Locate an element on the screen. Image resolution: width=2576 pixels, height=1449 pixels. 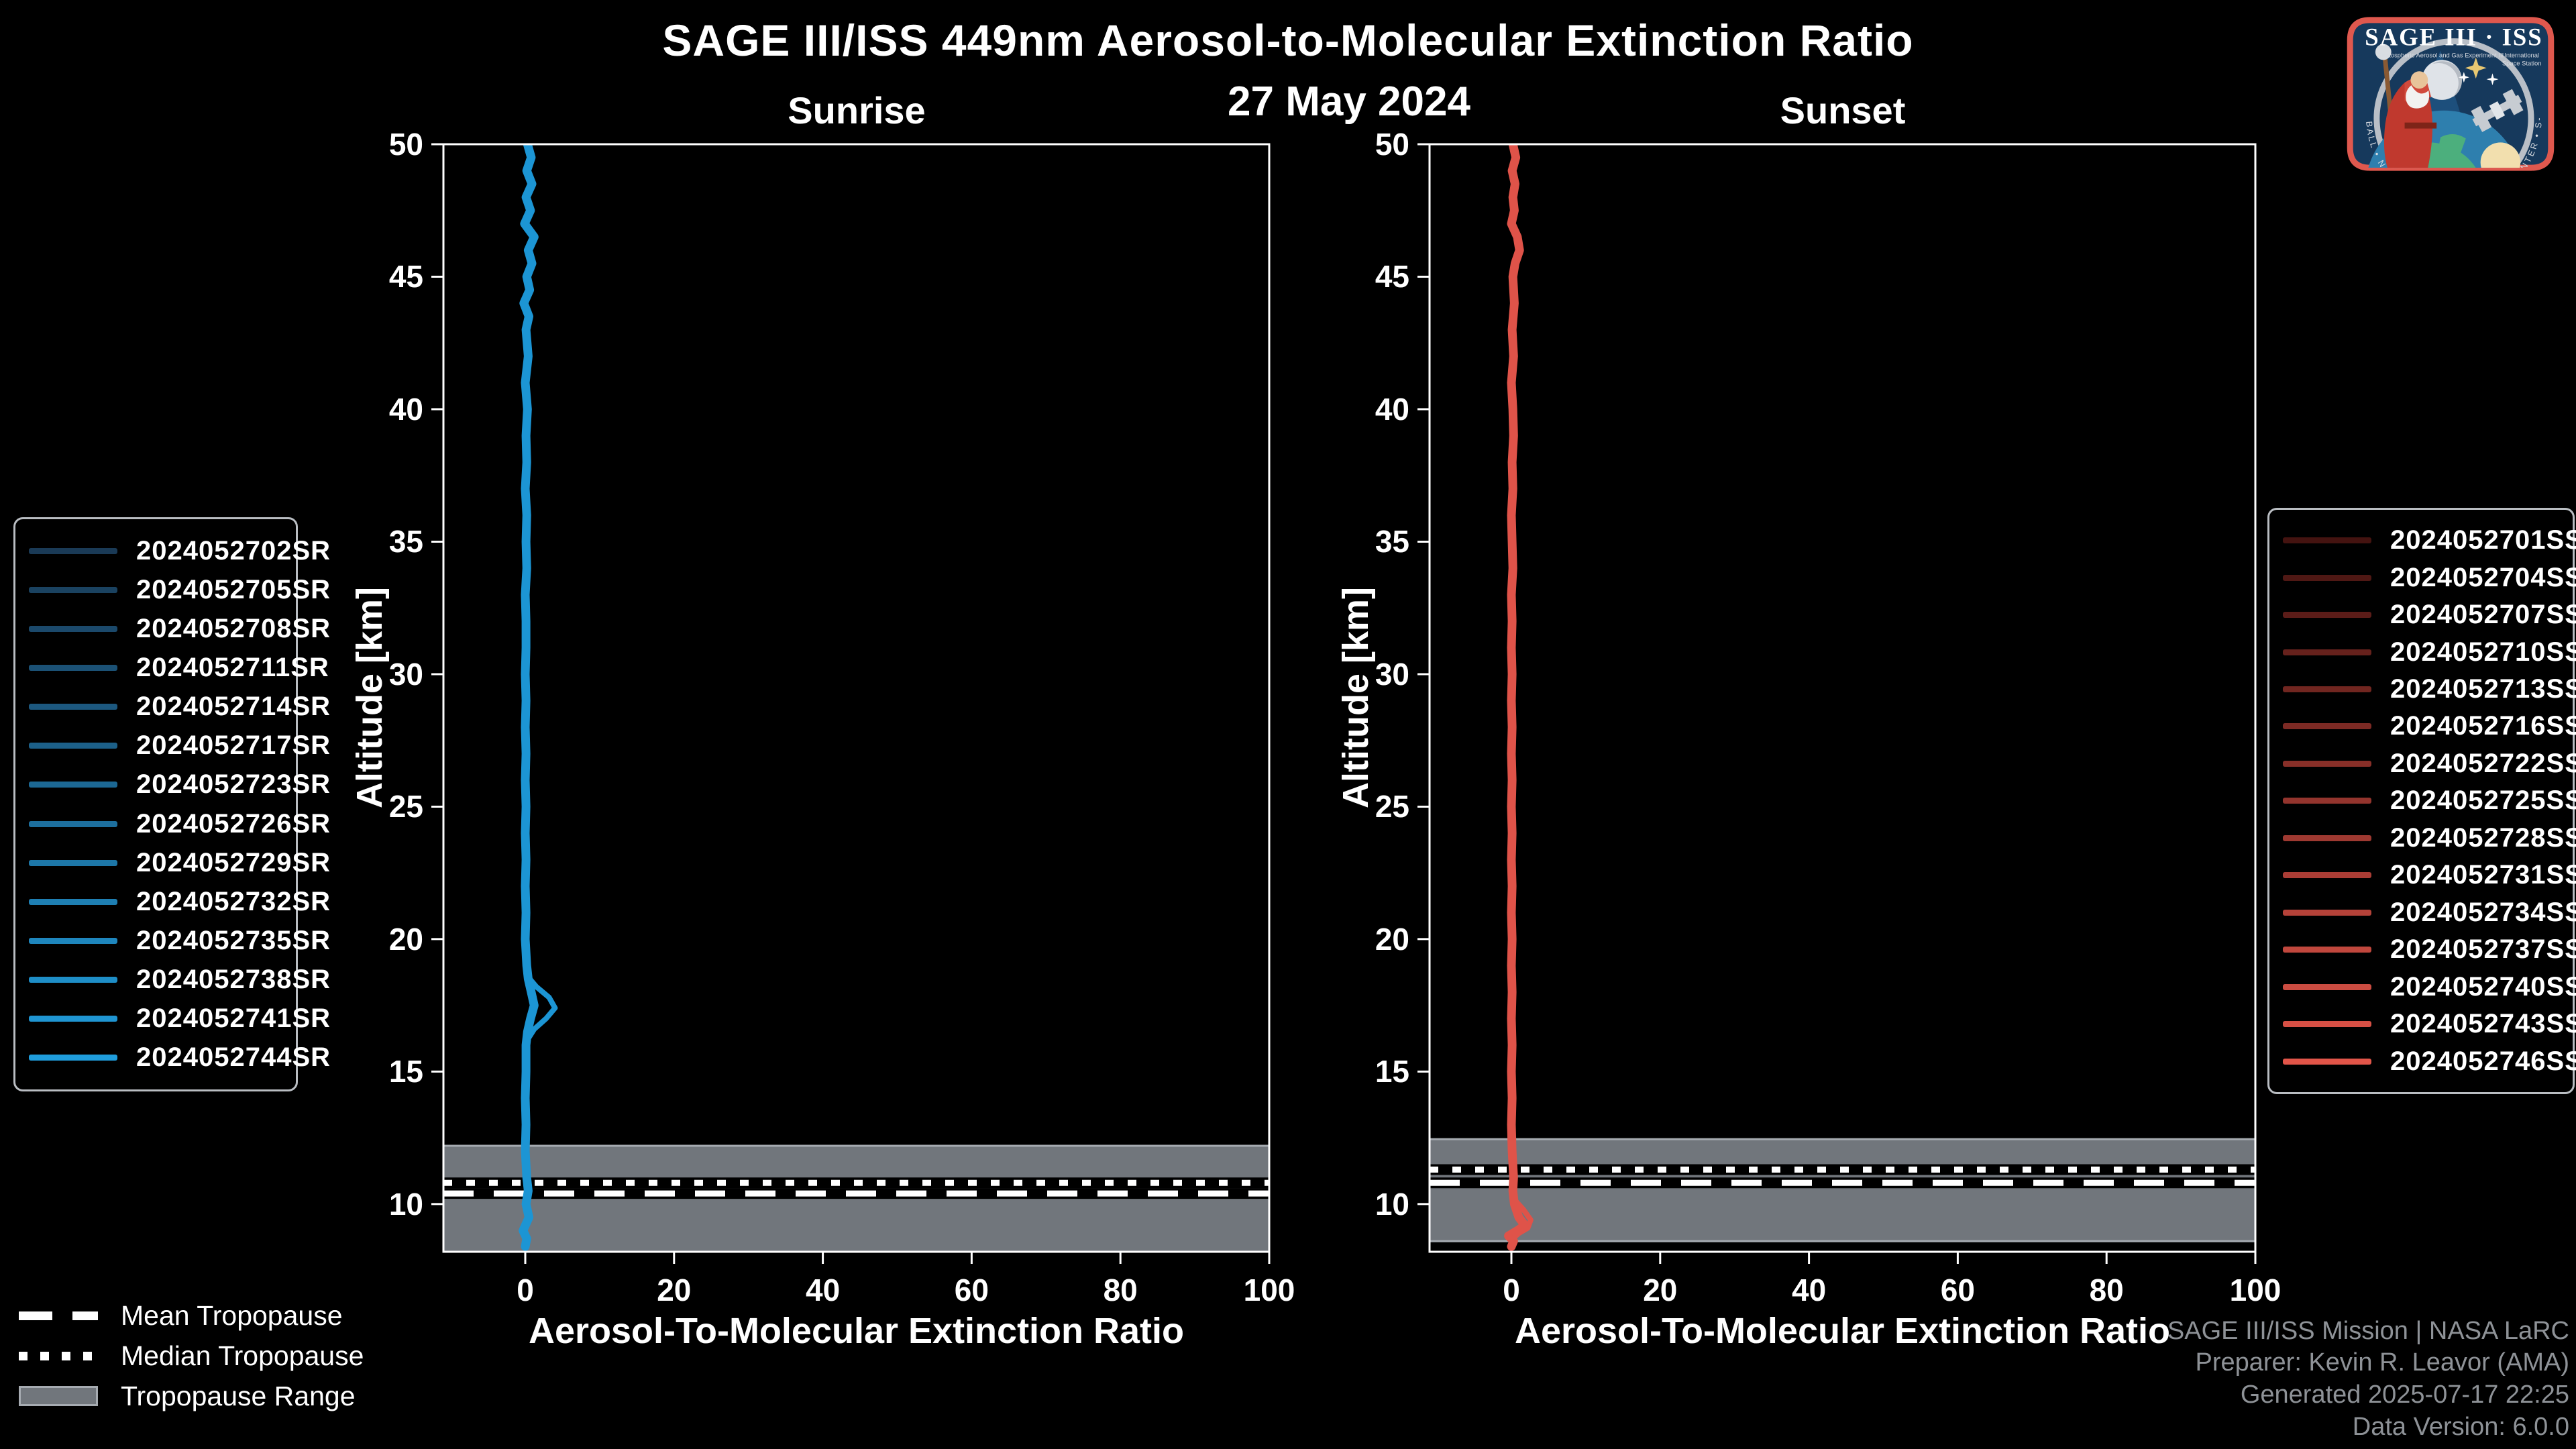
event-id-label: 2024052740SS is located at coordinates (2483, 986).